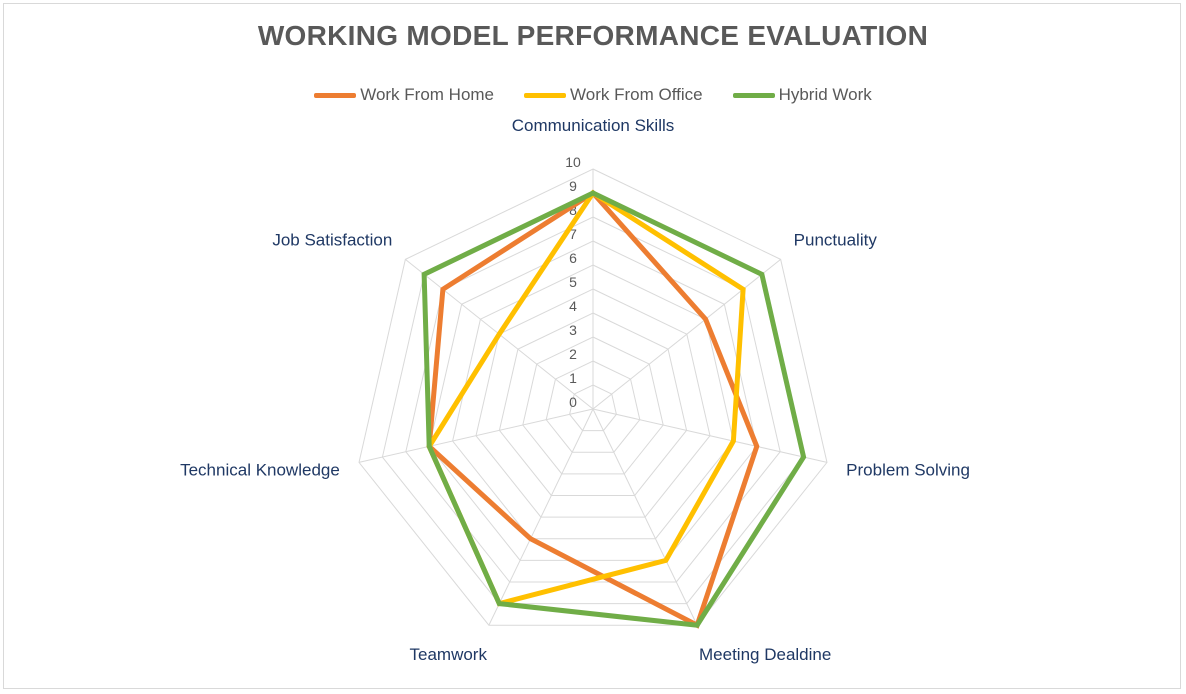  I want to click on tick-label: 1, so click(573, 378).